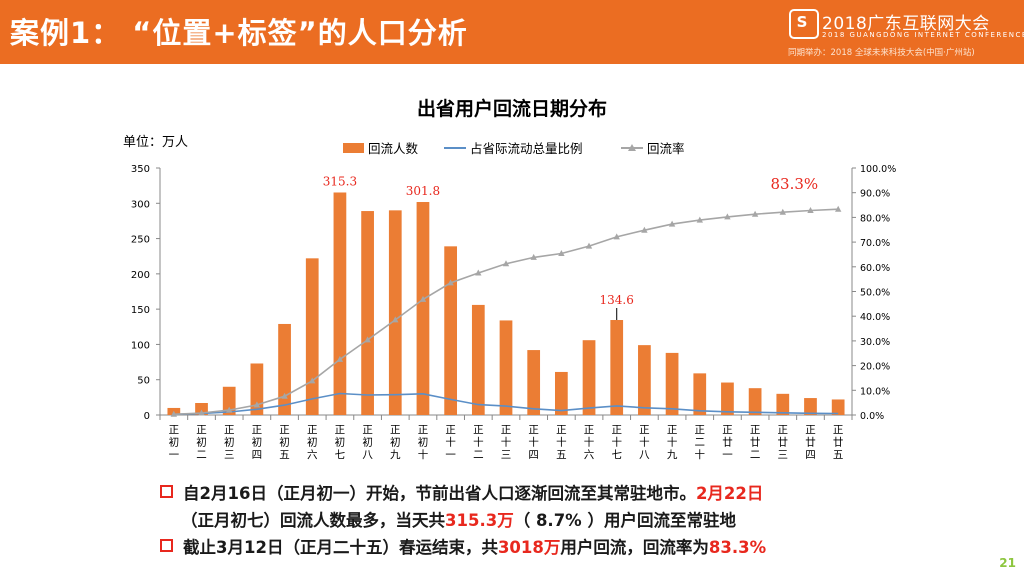 The width and height of the screenshot is (1024, 576). Describe the element at coordinates (700, 394) in the screenshot. I see `bar-正二十` at that location.